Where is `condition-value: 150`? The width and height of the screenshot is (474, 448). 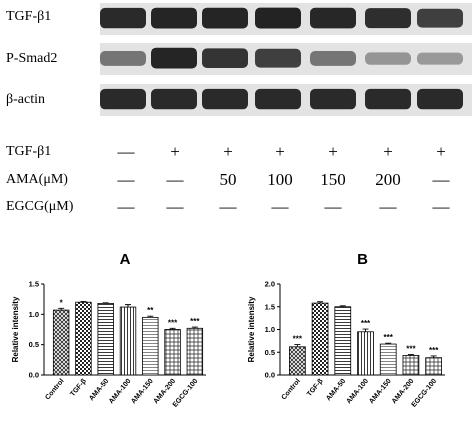
condition-value: 150 is located at coordinates (333, 179).